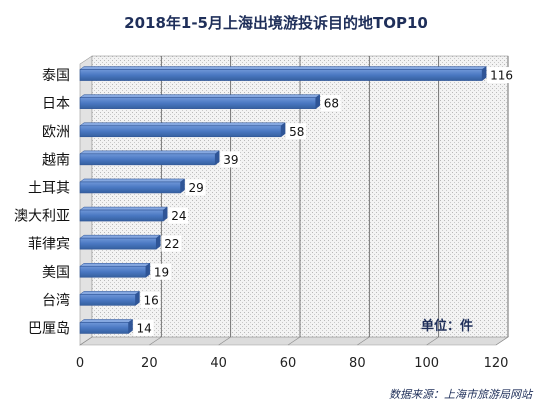 The height and width of the screenshot is (414, 553). What do you see at coordinates (56, 273) in the screenshot?
I see `category-label: 美国` at bounding box center [56, 273].